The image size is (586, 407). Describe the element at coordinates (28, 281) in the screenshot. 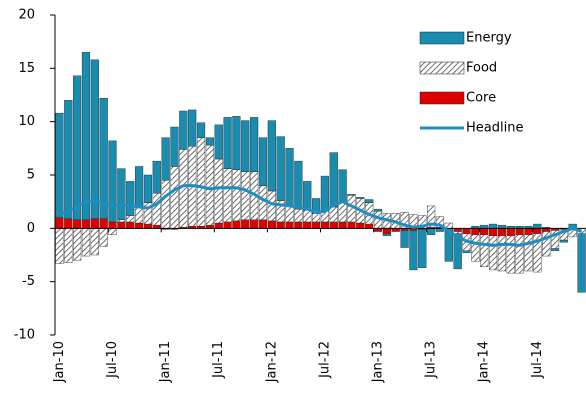

I see `y-tick-label: -5` at that location.